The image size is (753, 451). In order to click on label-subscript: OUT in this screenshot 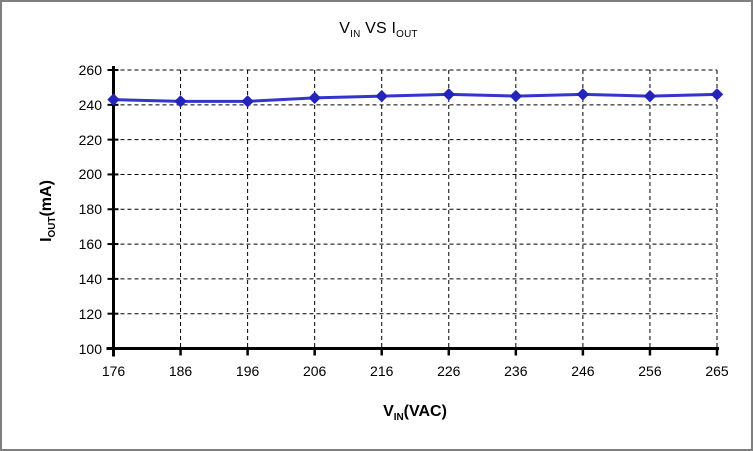, I will do `click(407, 35)`.